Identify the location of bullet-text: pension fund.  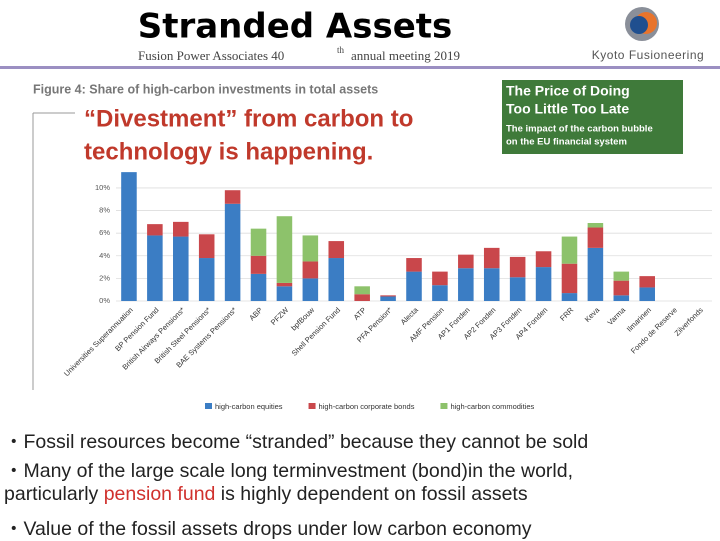
(159, 494).